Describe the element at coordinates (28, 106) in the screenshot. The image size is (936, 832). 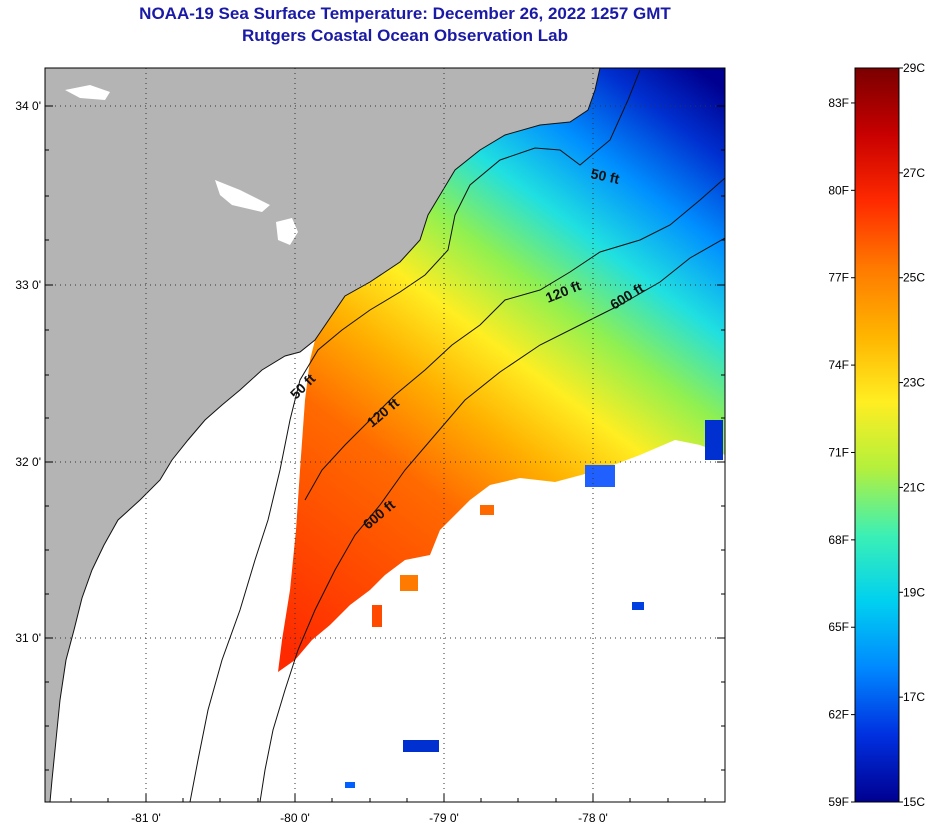
I see `lat-label: 34 0'` at that location.